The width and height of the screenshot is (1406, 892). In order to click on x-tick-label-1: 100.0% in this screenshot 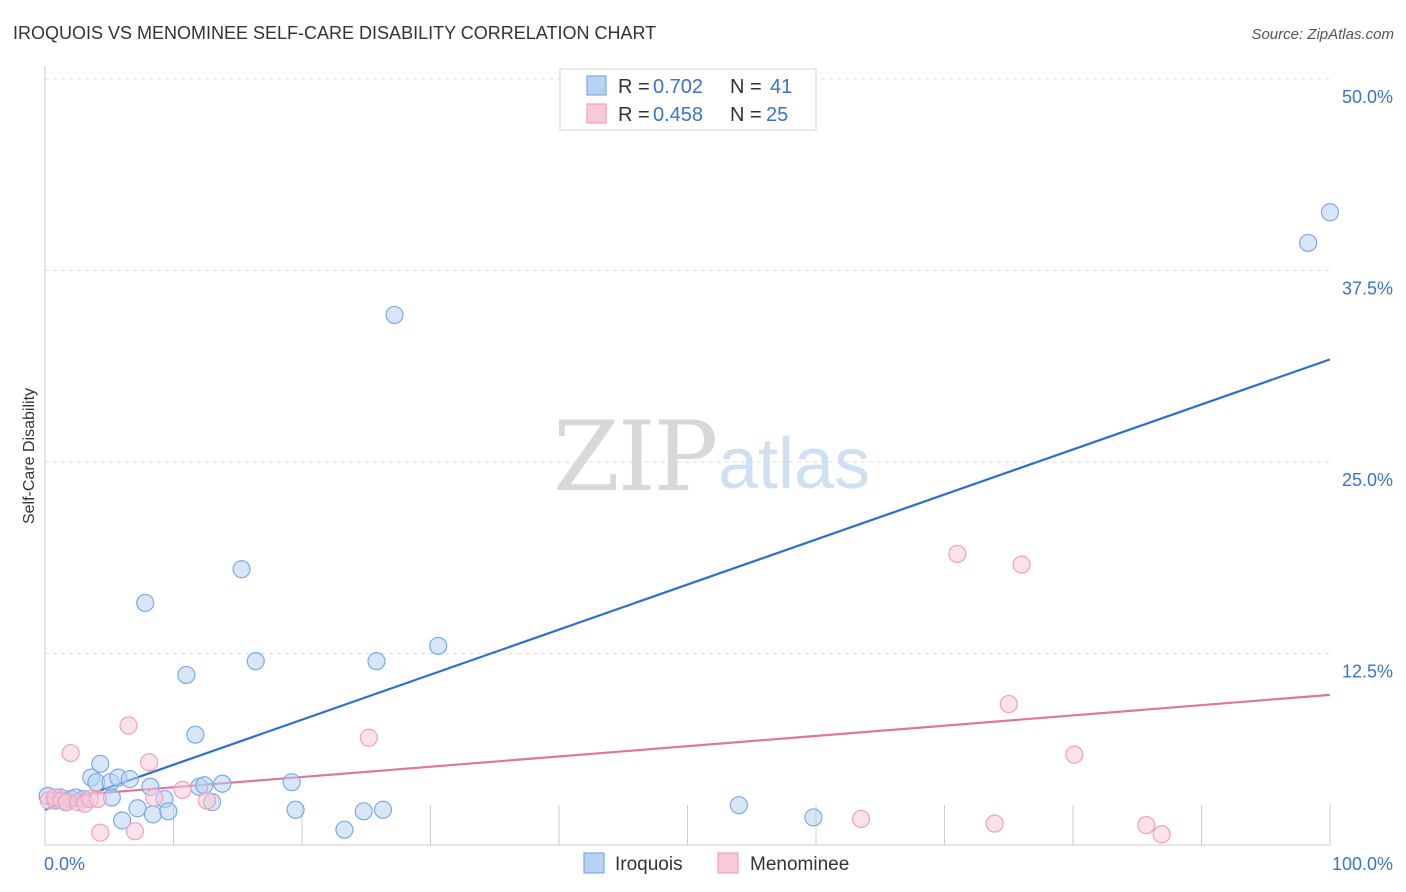, I will do `click(1362, 864)`.